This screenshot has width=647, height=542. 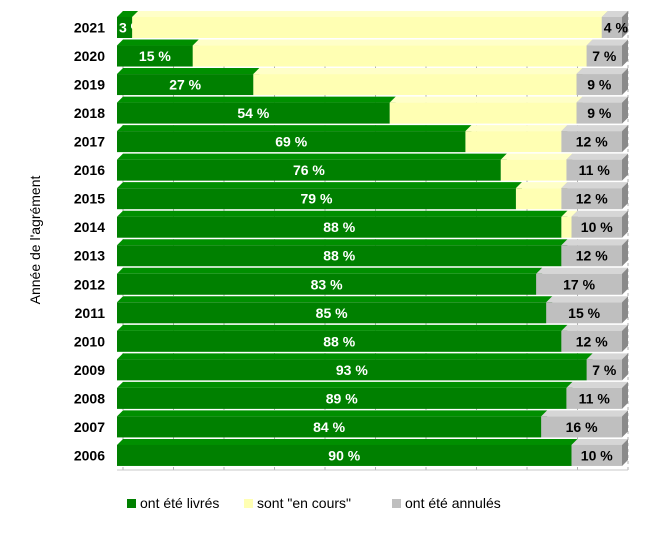 I want to click on category-tick-label: 2021, so click(x=89, y=28).